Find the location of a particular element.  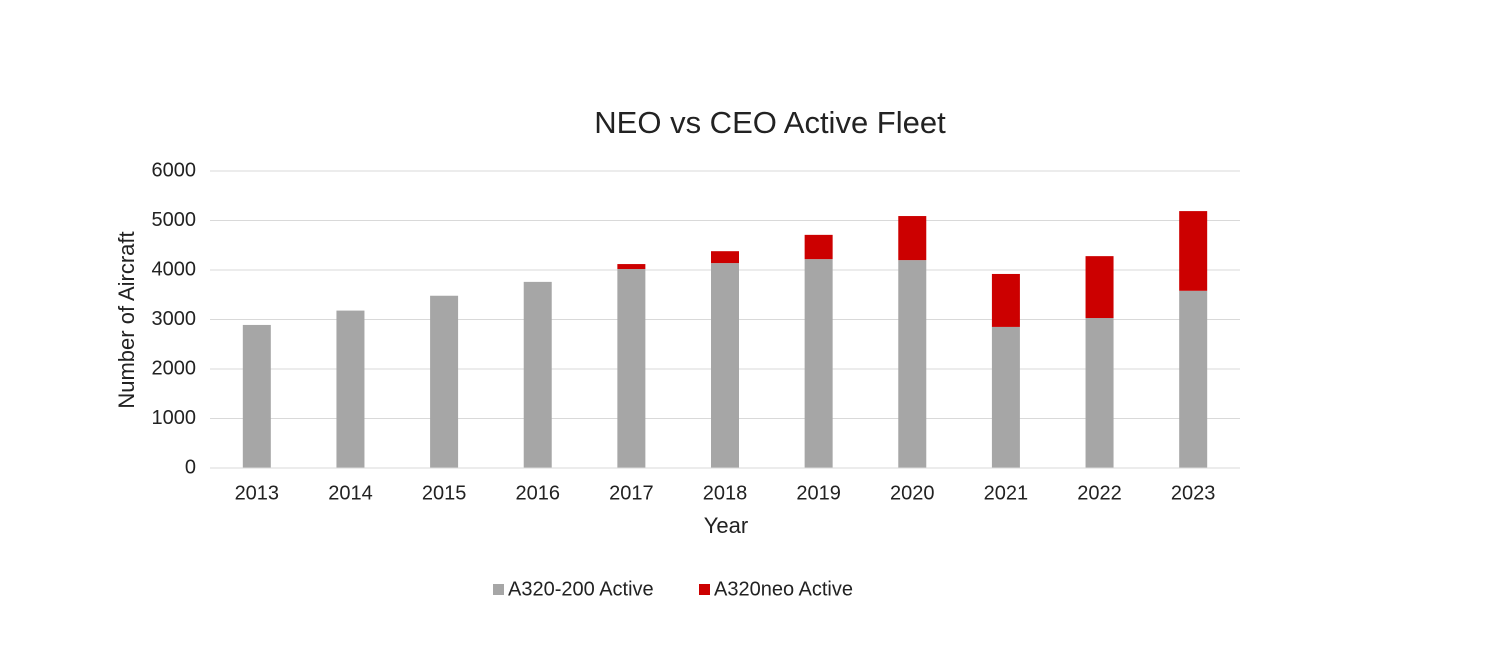

legend-label: A320-200 Active is located at coordinates (581, 589).